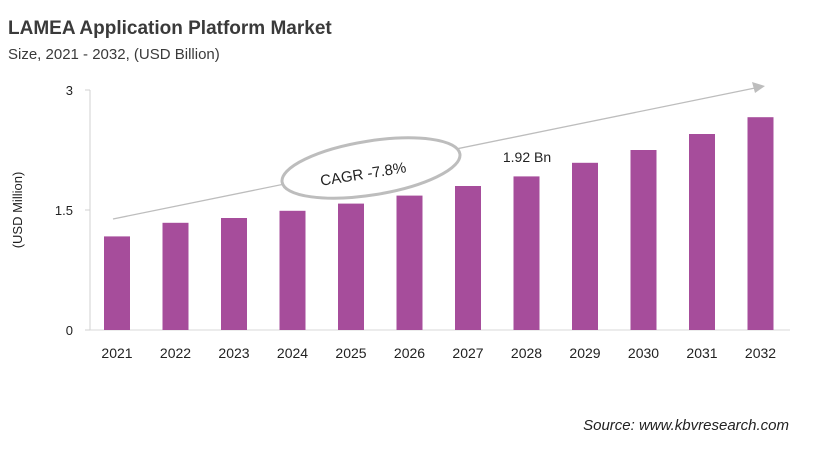 The height and width of the screenshot is (452, 817). Describe the element at coordinates (114, 54) in the screenshot. I see `chart-subtitle: Size, 2021 - 2032, (USD Billion)` at that location.